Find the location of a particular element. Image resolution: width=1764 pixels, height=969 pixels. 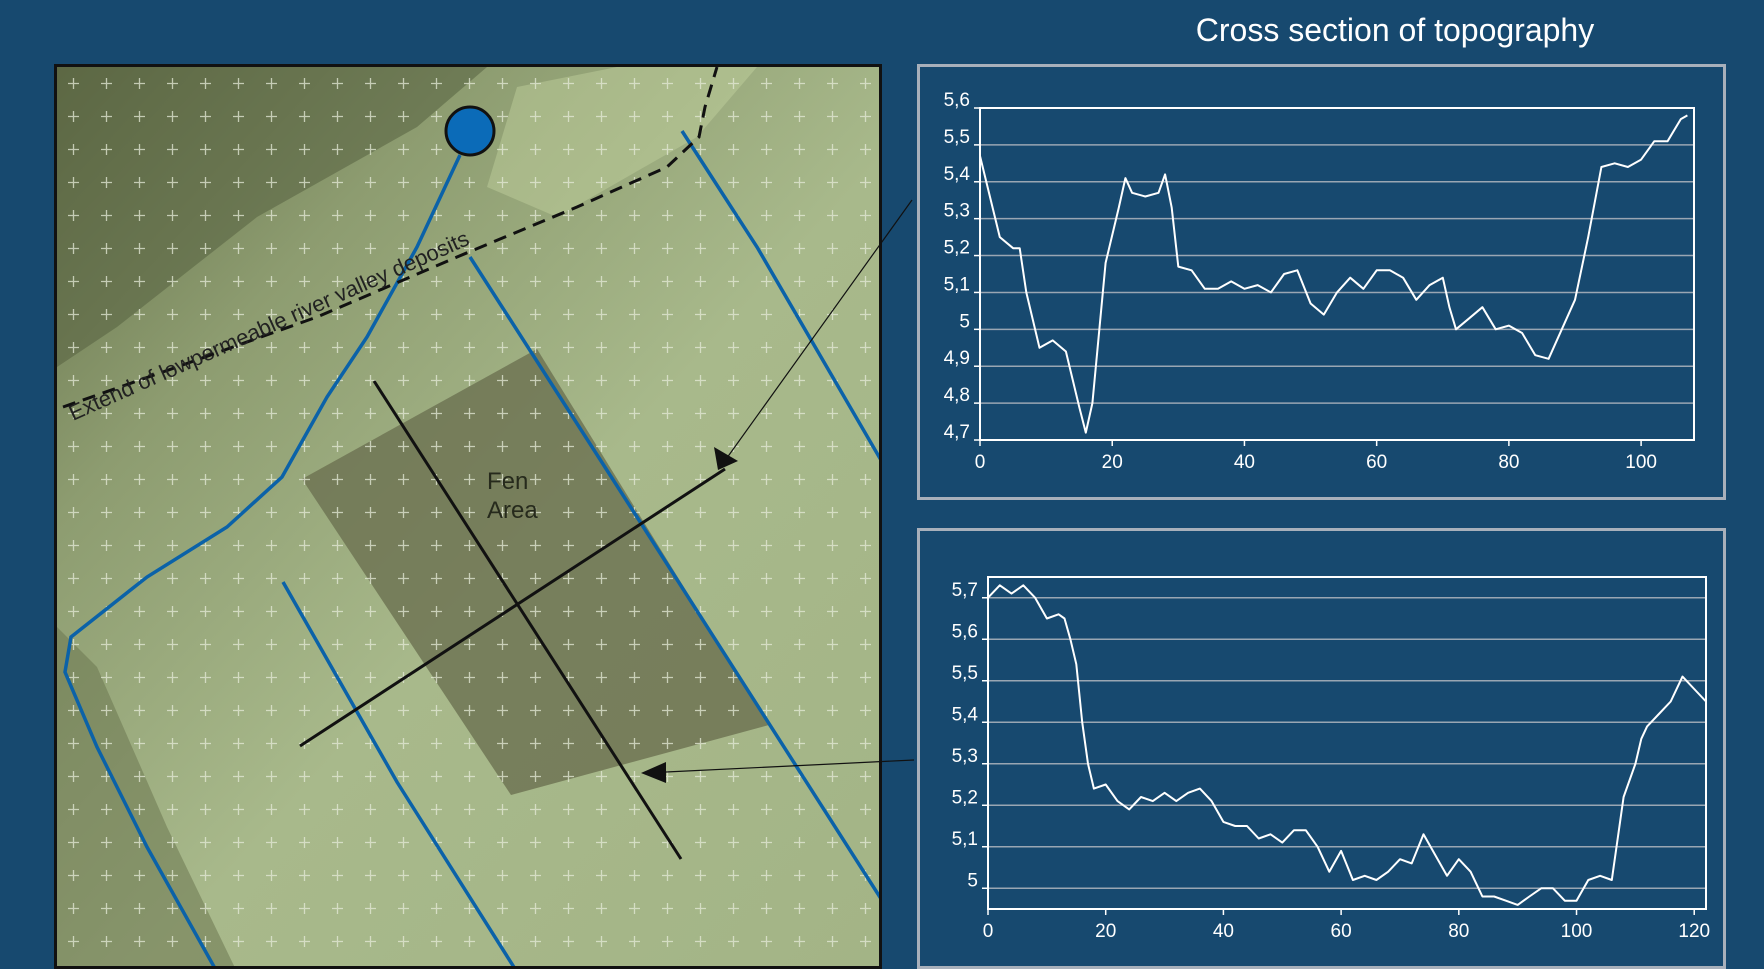

chart1-y-tick-label: 4,9 is located at coordinates (957, 358).